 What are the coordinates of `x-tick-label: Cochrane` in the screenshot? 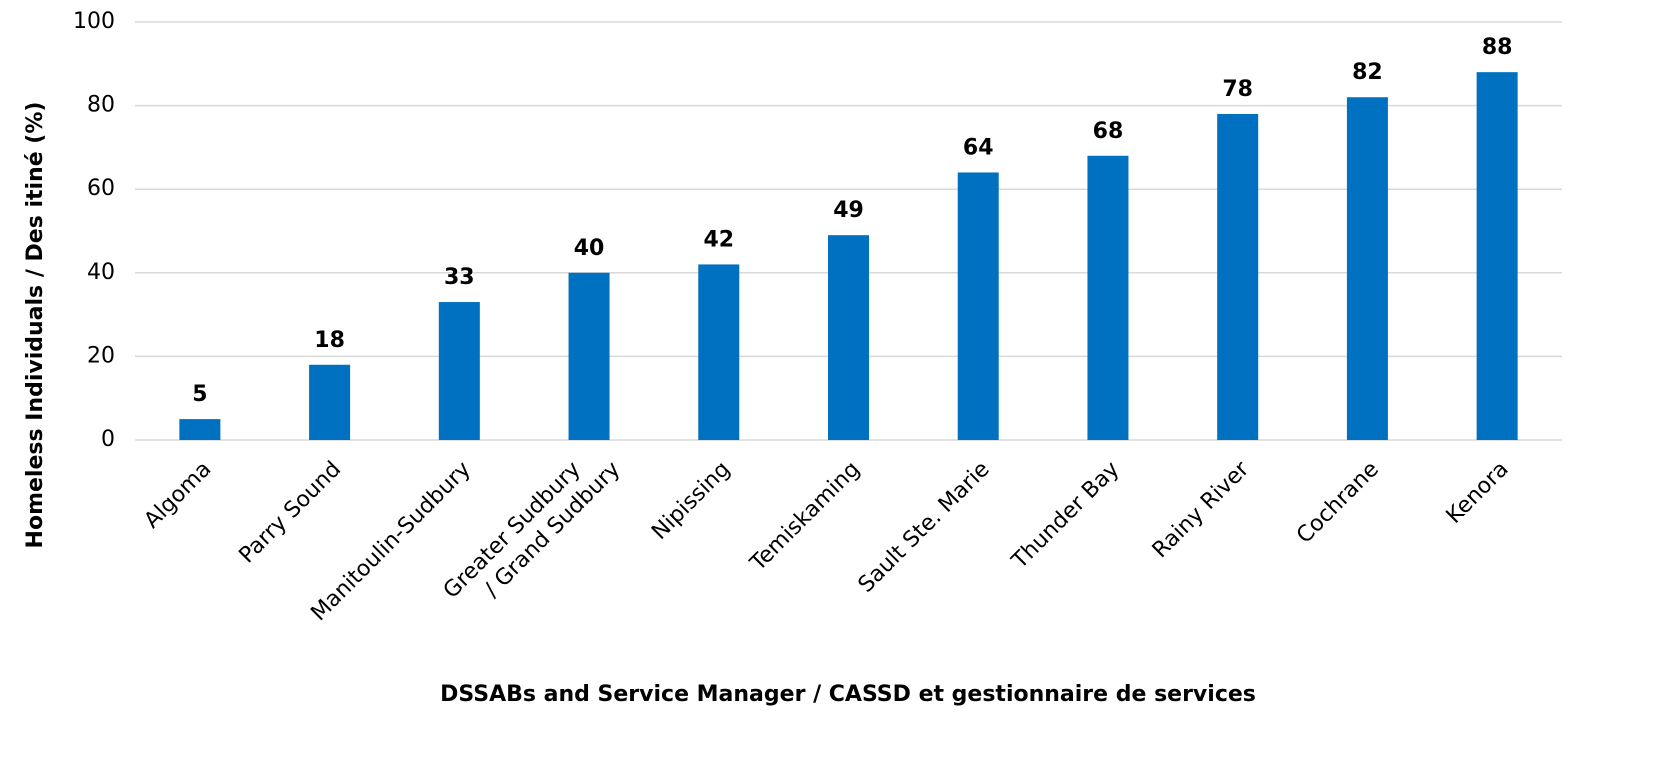 It's located at (1338, 503).